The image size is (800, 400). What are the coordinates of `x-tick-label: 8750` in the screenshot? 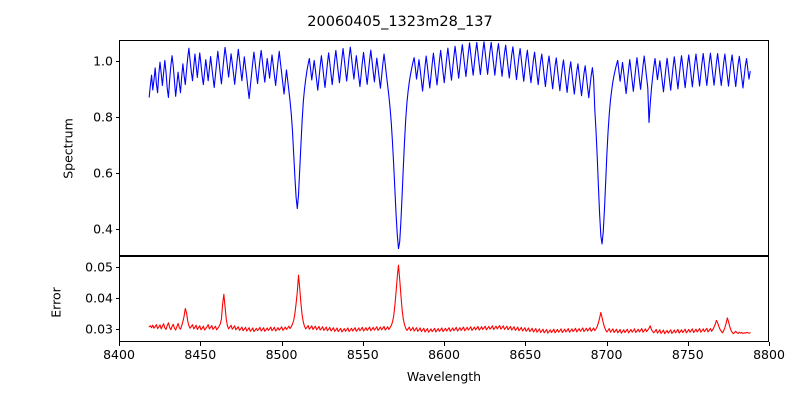 It's located at (687, 354).